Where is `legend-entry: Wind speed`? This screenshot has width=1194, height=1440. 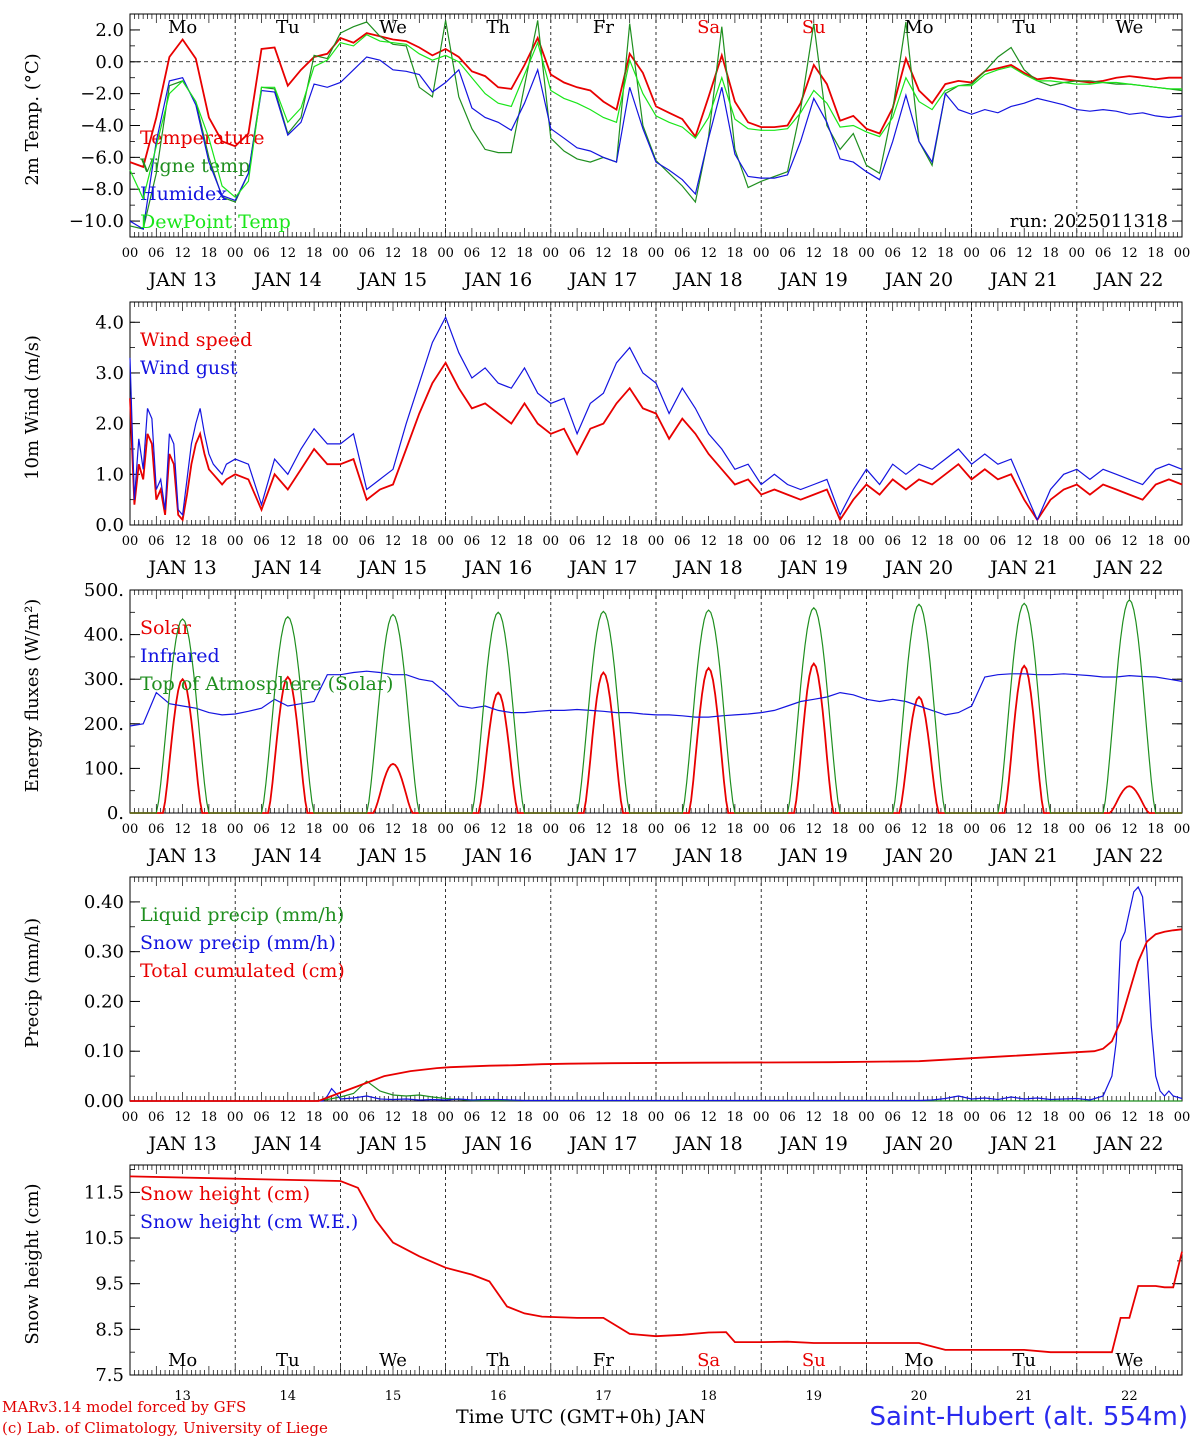
legend-entry: Wind speed is located at coordinates (196, 340).